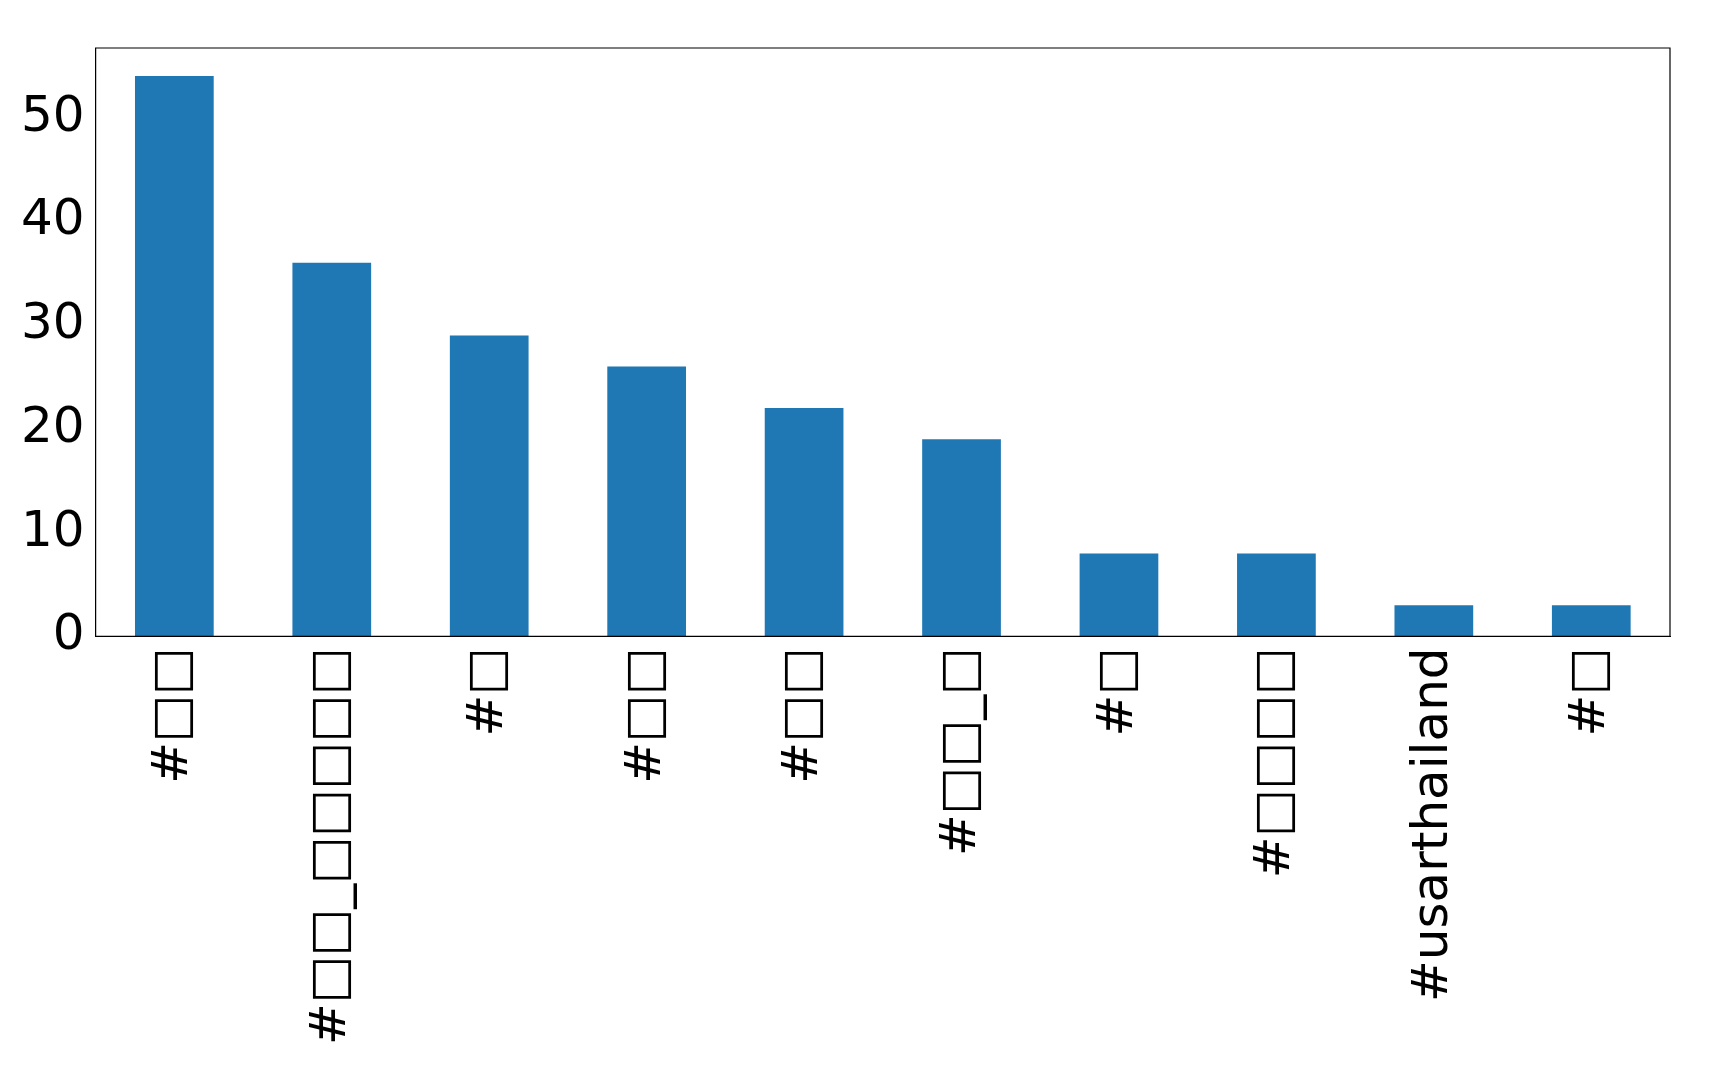  I want to click on y-tick-label: 30, so click(53, 321).